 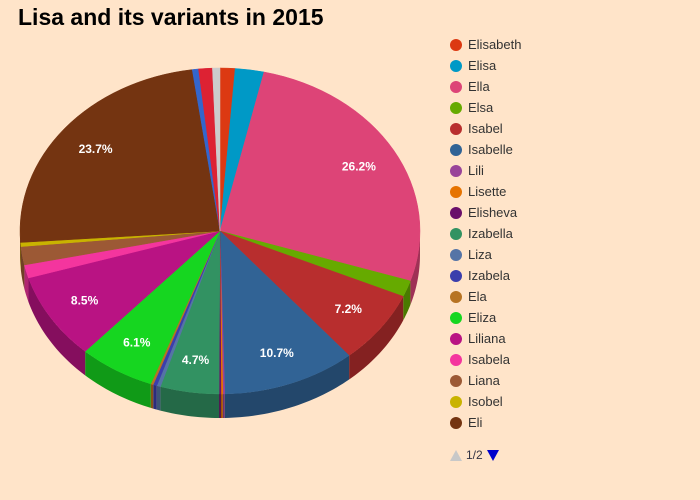 What do you see at coordinates (85, 300) in the screenshot?
I see `slice-label: 8.5%` at bounding box center [85, 300].